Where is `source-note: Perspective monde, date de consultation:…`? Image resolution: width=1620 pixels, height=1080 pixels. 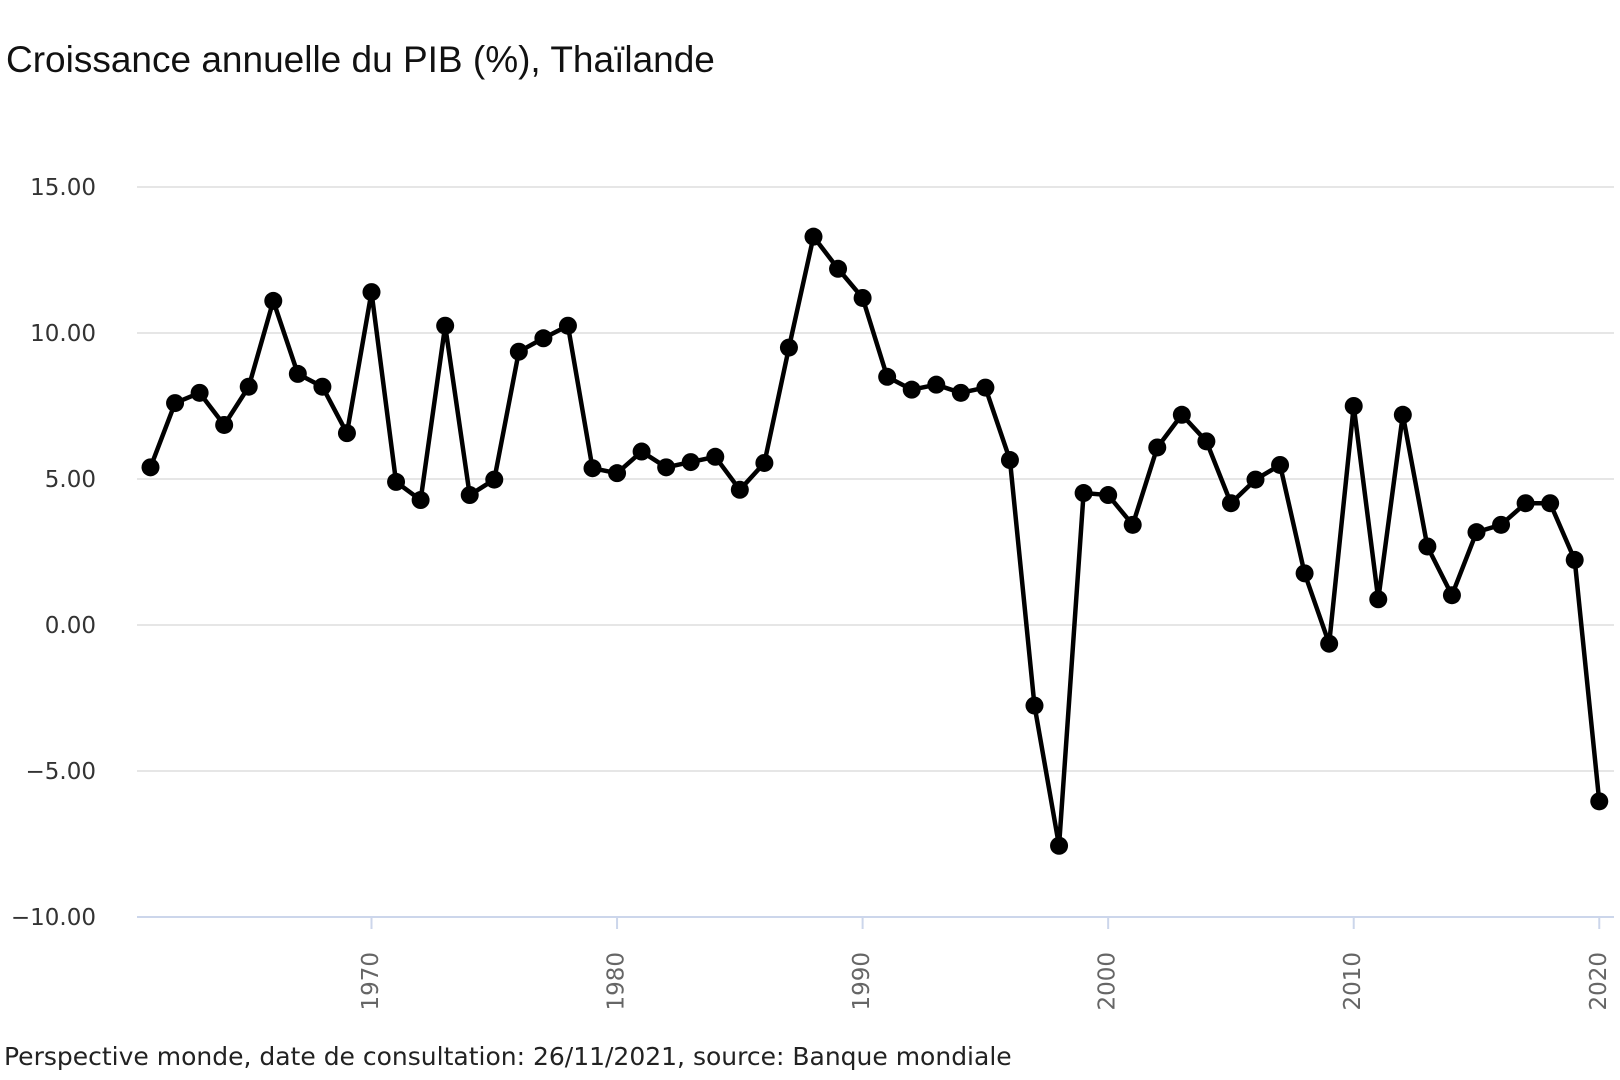 source-note: Perspective monde, date de consultation:… is located at coordinates (508, 1056).